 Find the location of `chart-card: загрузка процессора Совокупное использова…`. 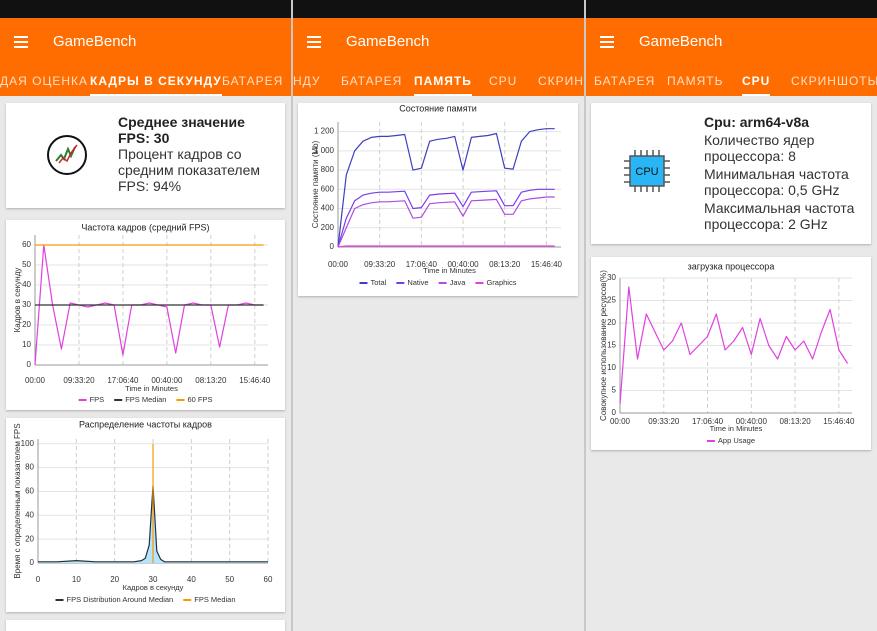

chart-card: загрузка процессора Совокупное использова… is located at coordinates (731, 353).